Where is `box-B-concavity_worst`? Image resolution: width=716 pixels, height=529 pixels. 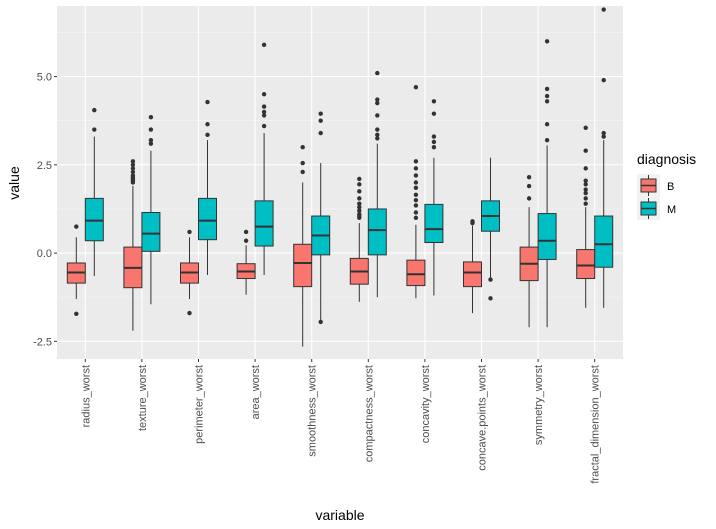 box-B-concavity_worst is located at coordinates (416, 191).